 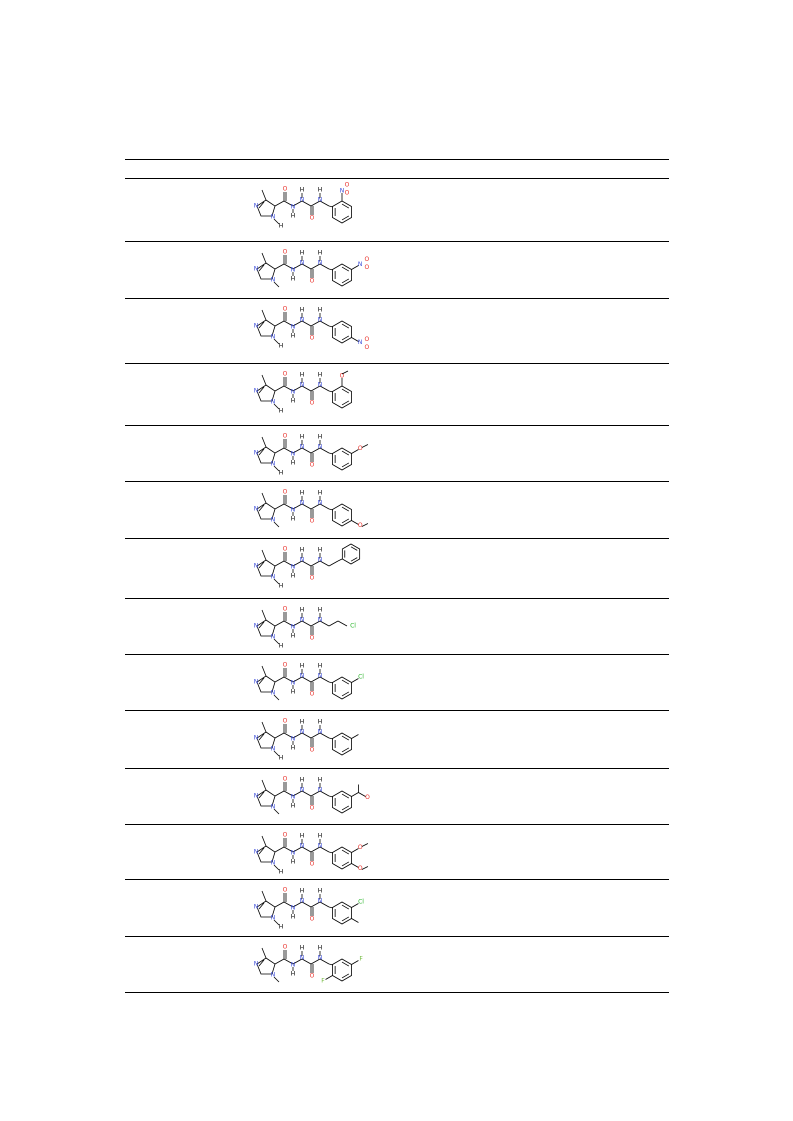 I want to click on aryl-ring, so click(x=342, y=397).